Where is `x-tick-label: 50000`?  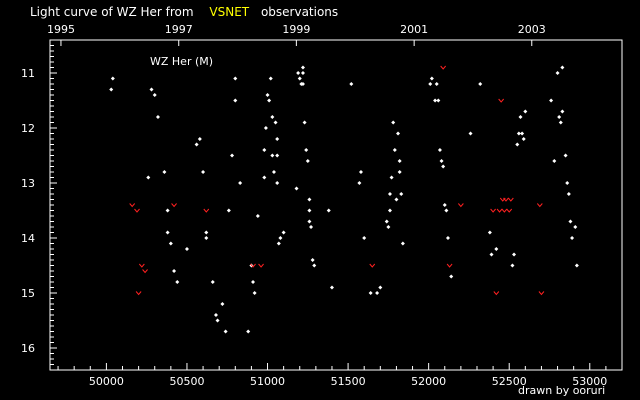
x-tick-label: 50000 is located at coordinates (106, 381).